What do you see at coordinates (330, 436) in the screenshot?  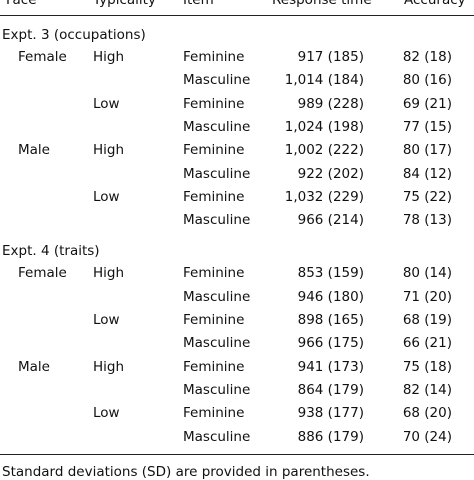 I see `response-time-cell: 886 (179)` at bounding box center [330, 436].